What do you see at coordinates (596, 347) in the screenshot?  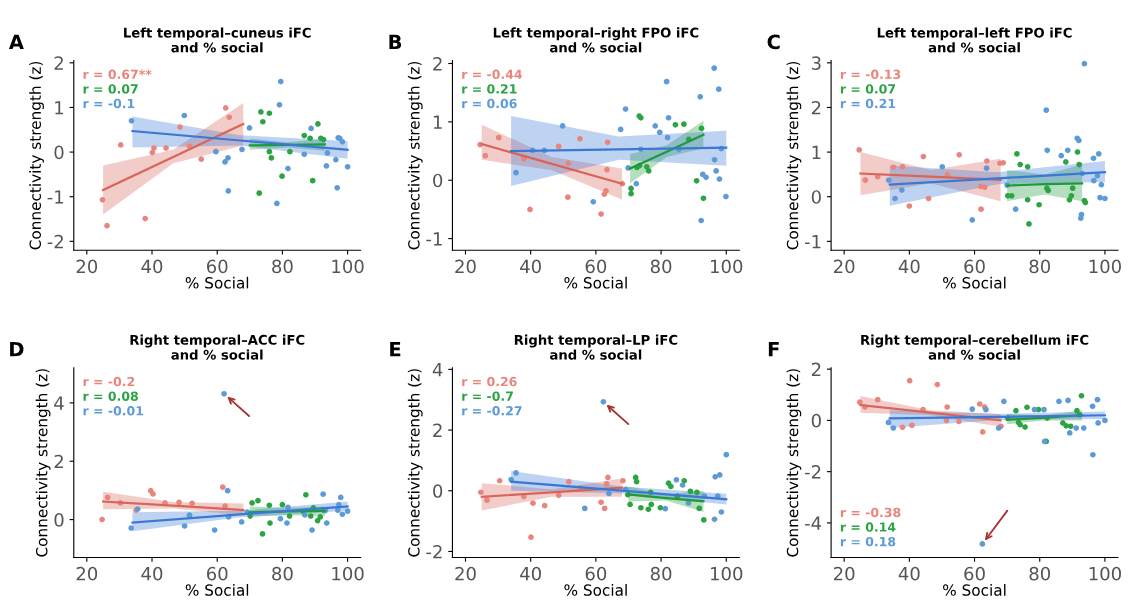 I see `chart-title: Right temporal–LP iFC and % social` at bounding box center [596, 347].